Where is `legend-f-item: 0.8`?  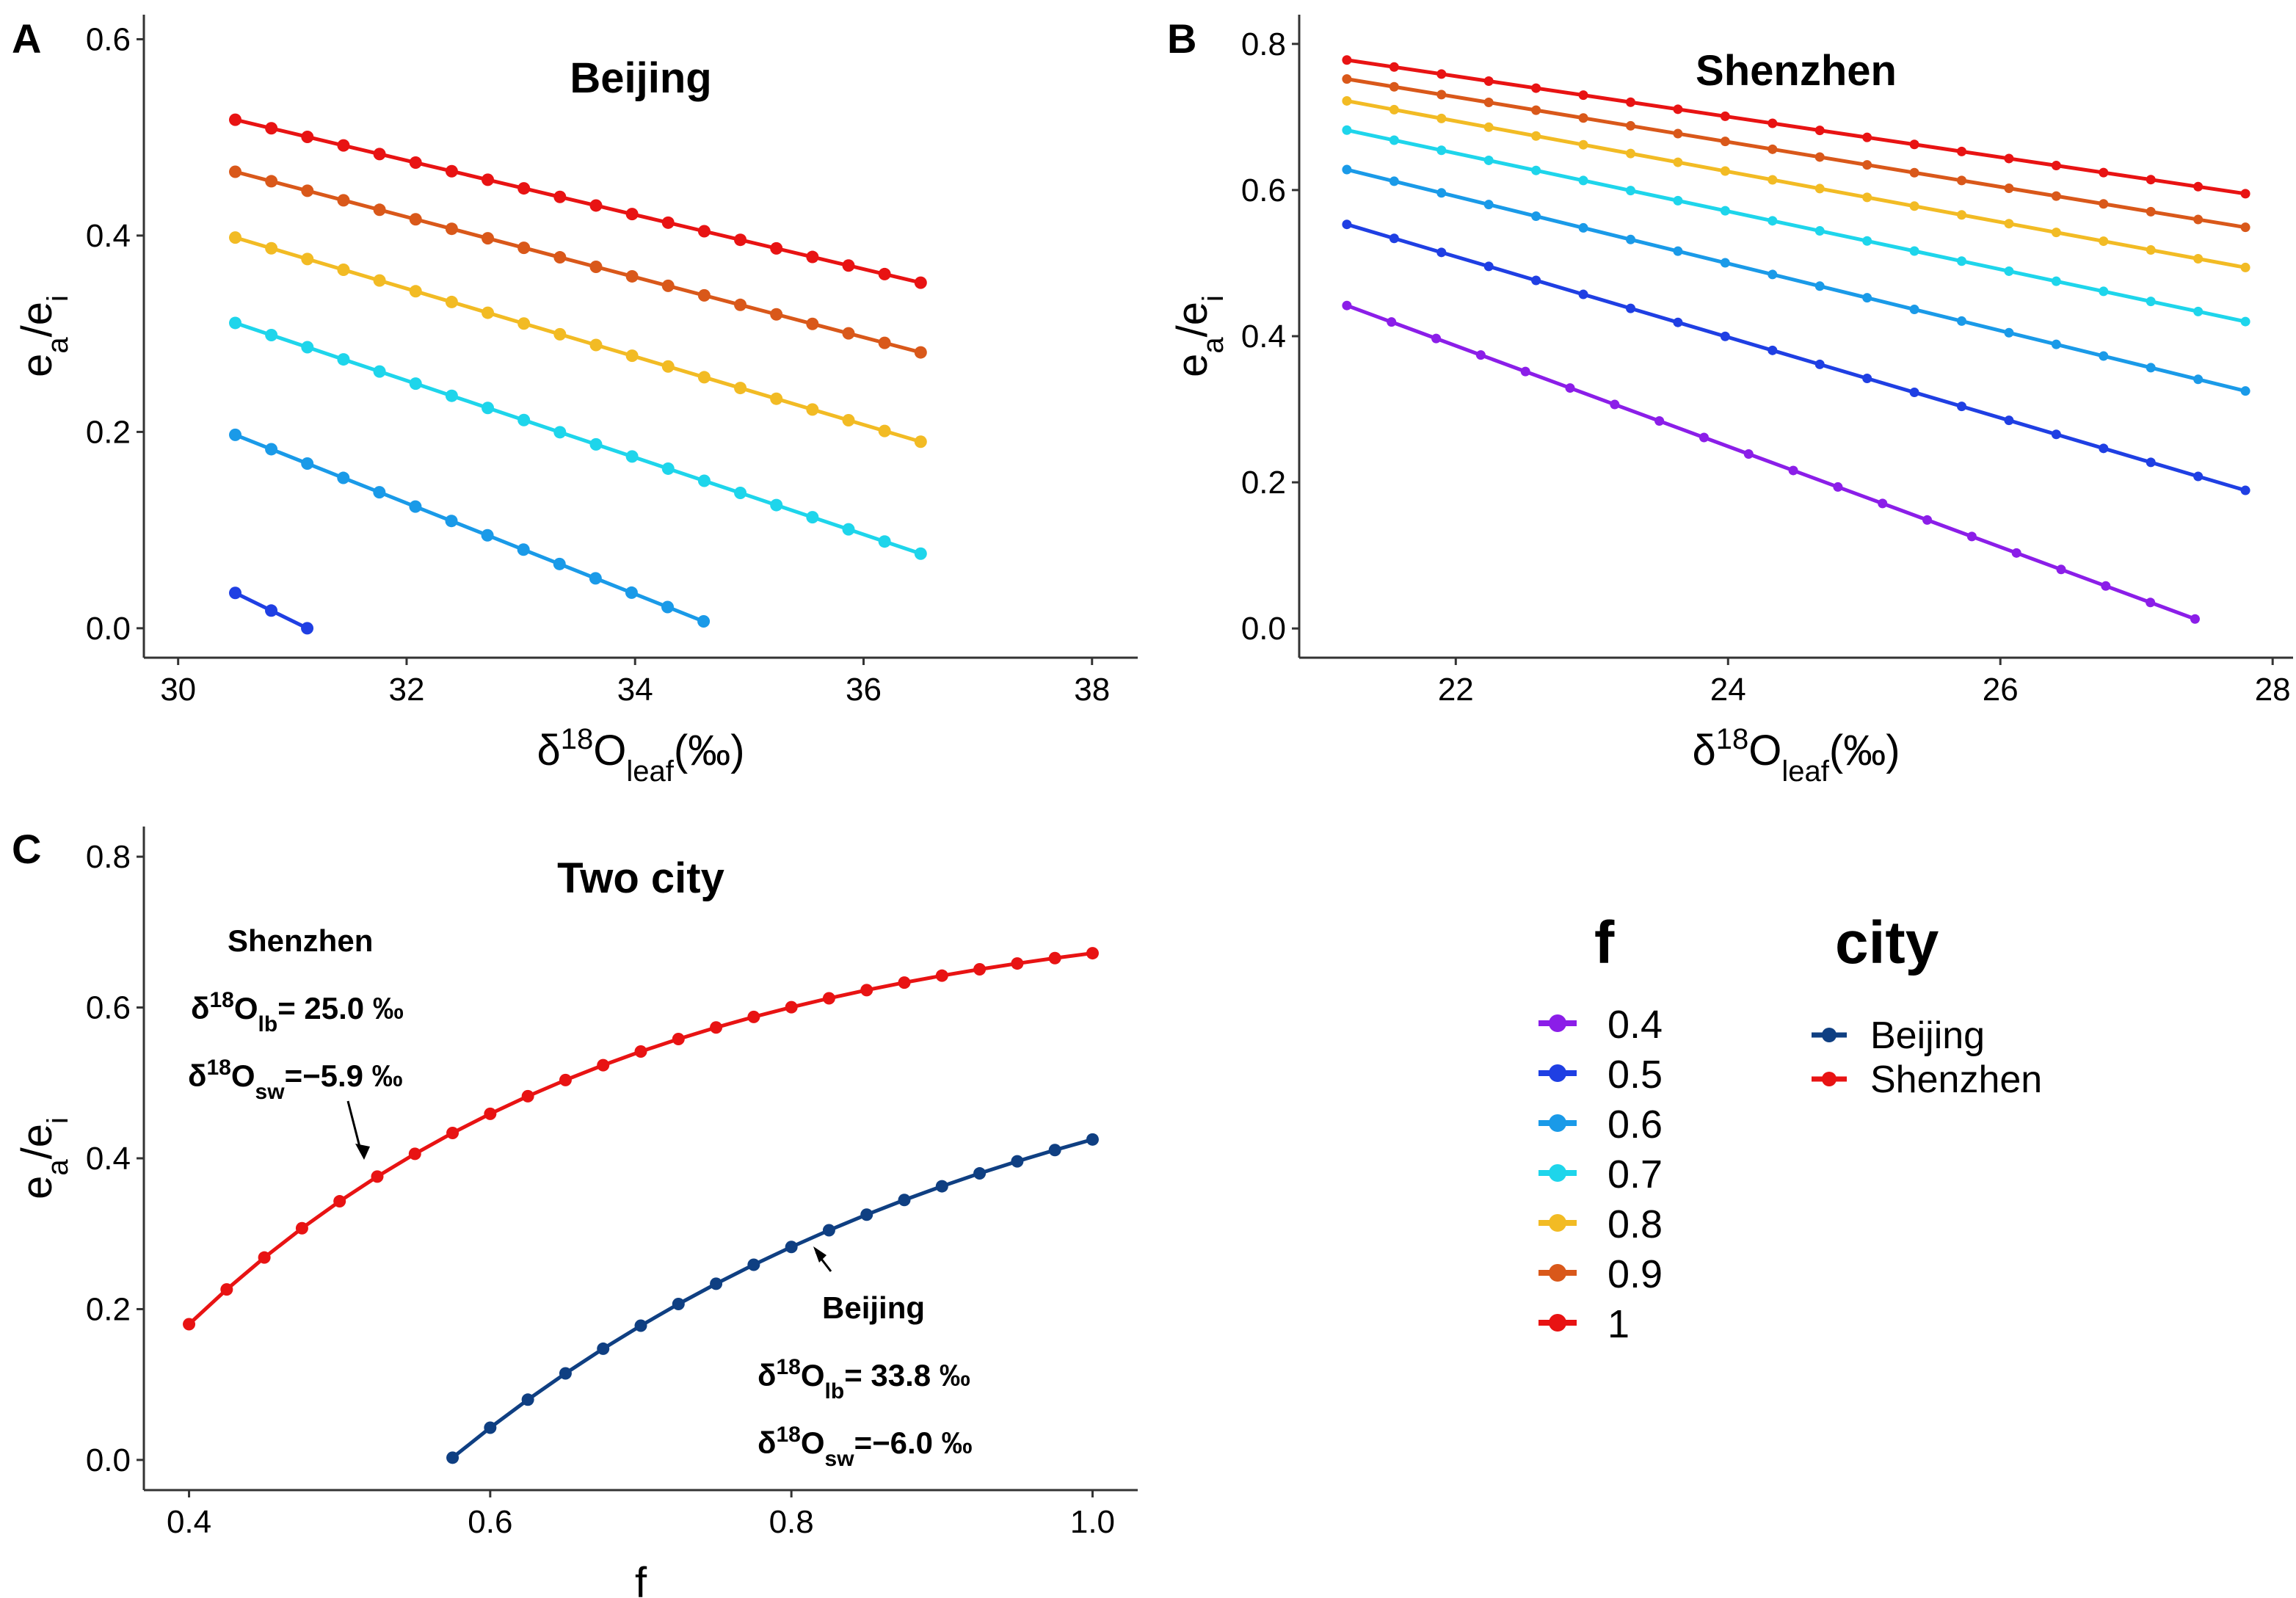 legend-f-item: 0.8 is located at coordinates (1600, 1224).